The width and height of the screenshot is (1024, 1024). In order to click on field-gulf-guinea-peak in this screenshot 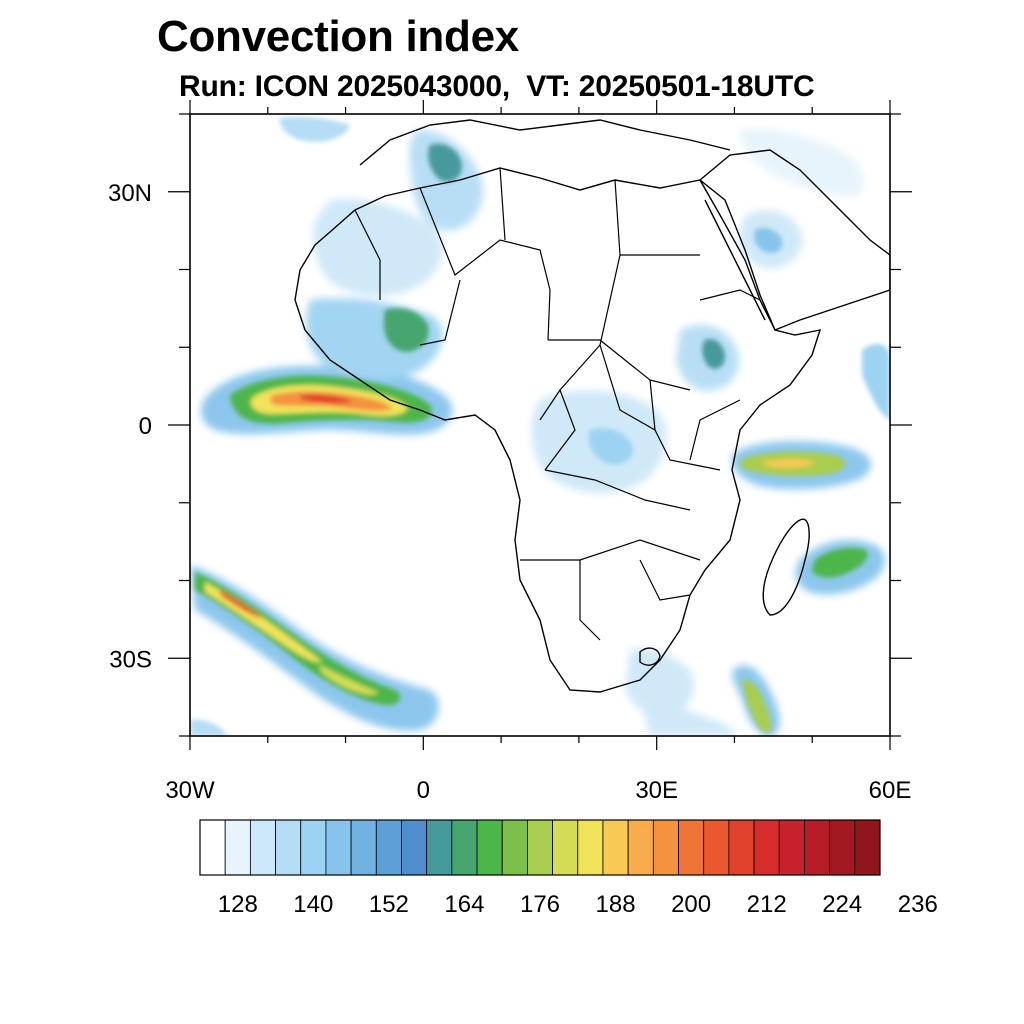, I will do `click(325, 399)`.